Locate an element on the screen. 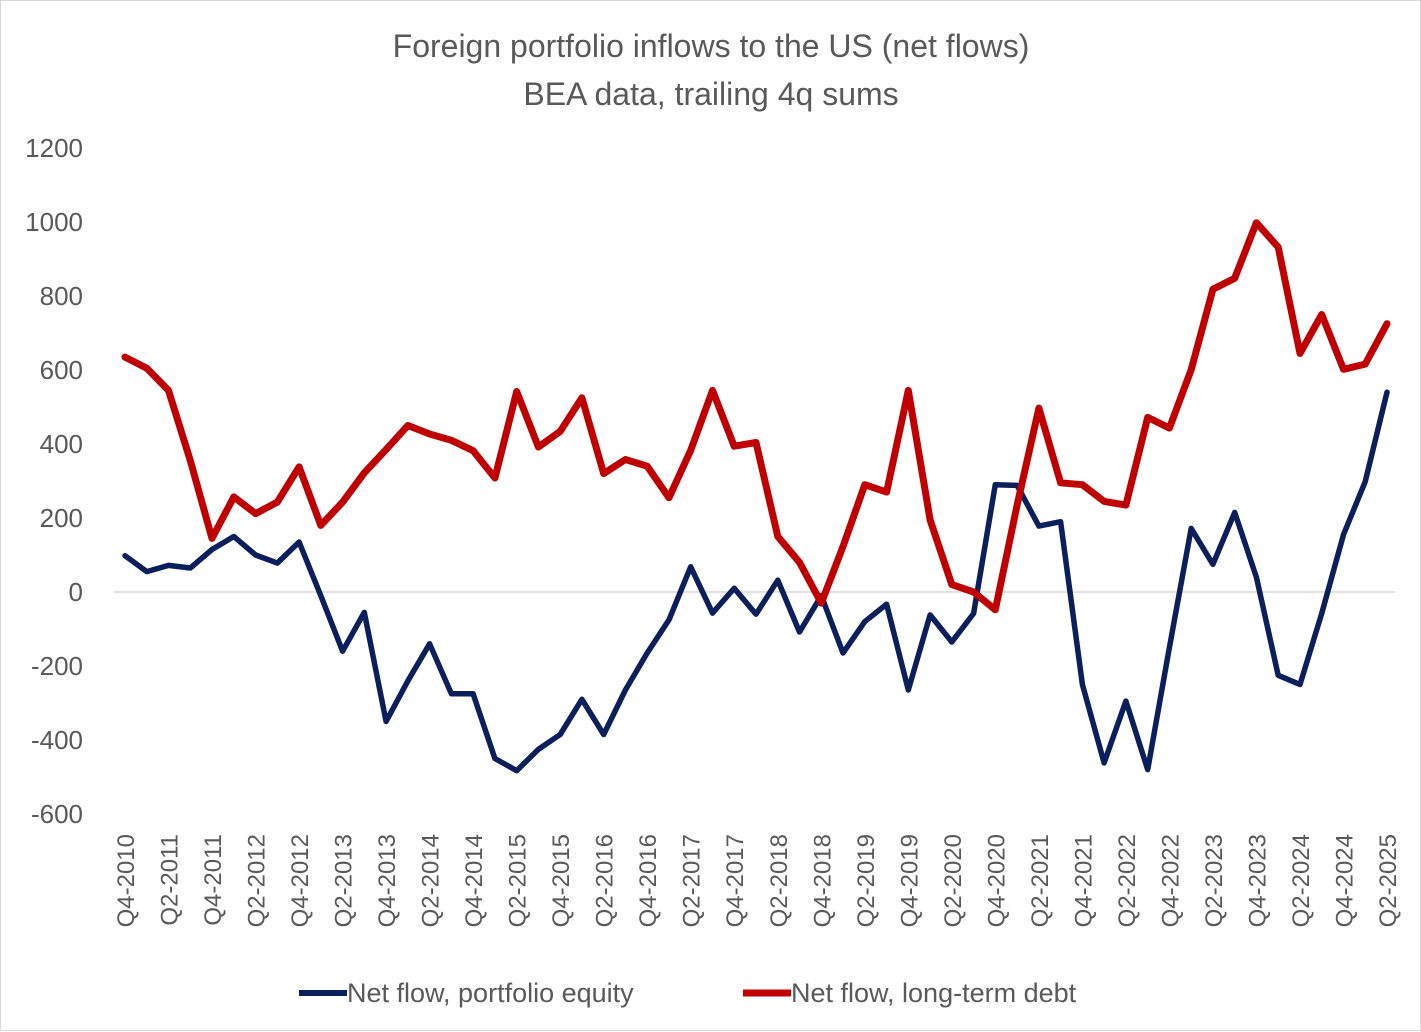 Image resolution: width=1421 pixels, height=1032 pixels. x-tick-label: Q4-2019 is located at coordinates (909, 880).